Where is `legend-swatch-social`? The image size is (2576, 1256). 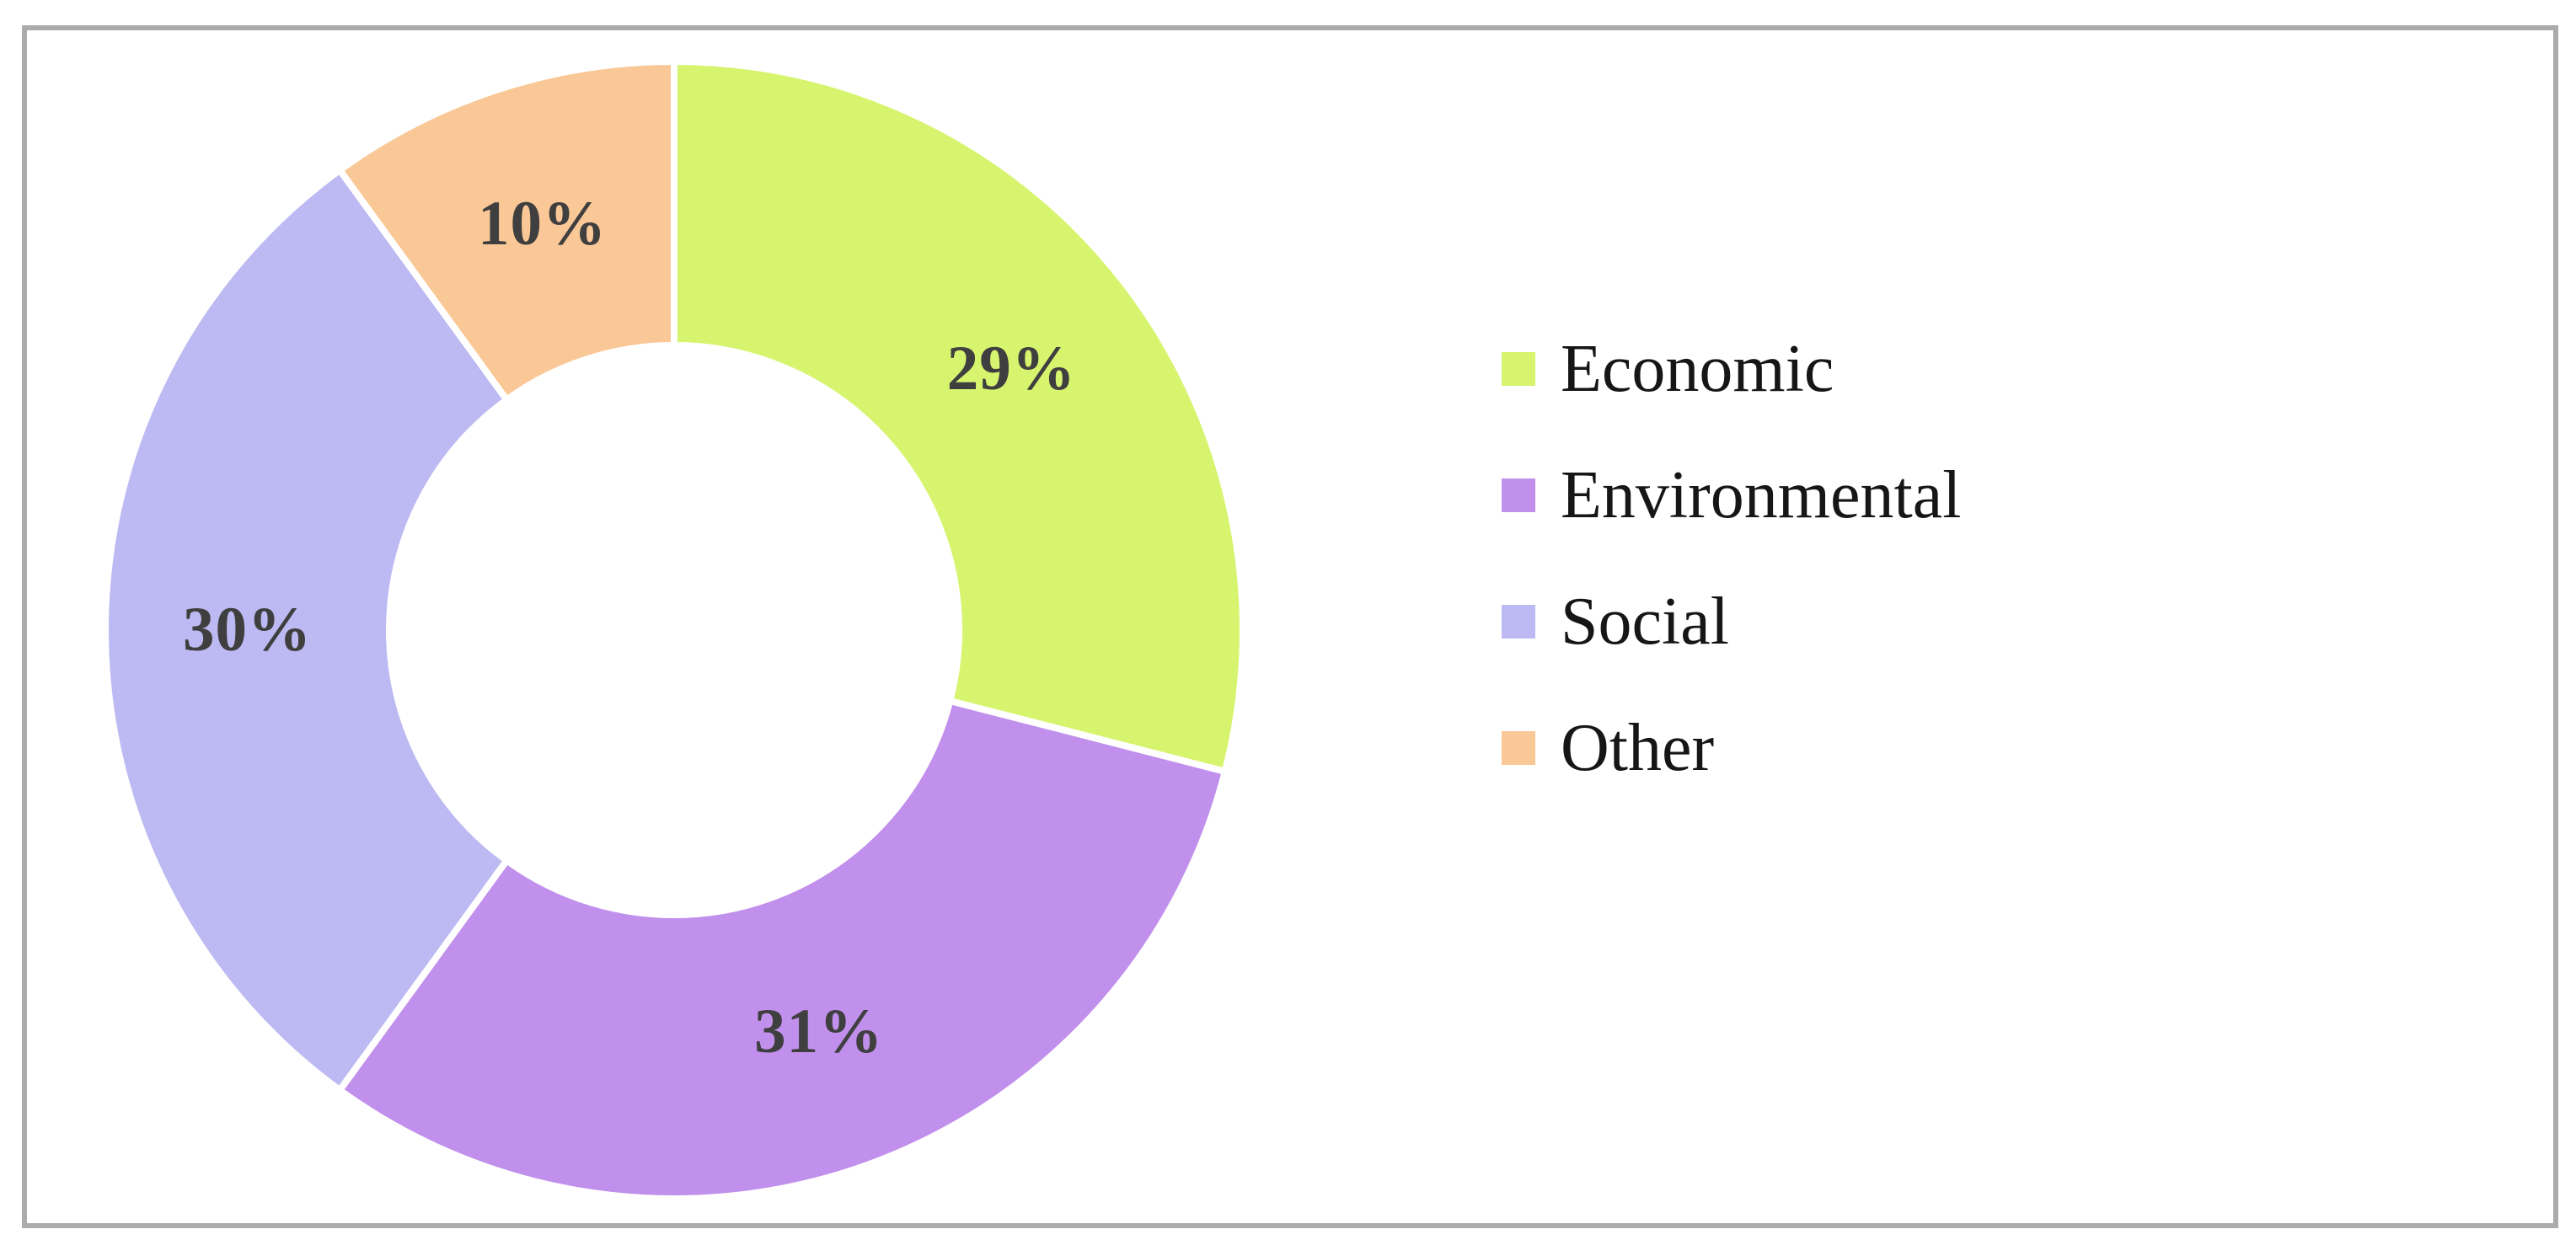
legend-swatch-social is located at coordinates (1518, 622).